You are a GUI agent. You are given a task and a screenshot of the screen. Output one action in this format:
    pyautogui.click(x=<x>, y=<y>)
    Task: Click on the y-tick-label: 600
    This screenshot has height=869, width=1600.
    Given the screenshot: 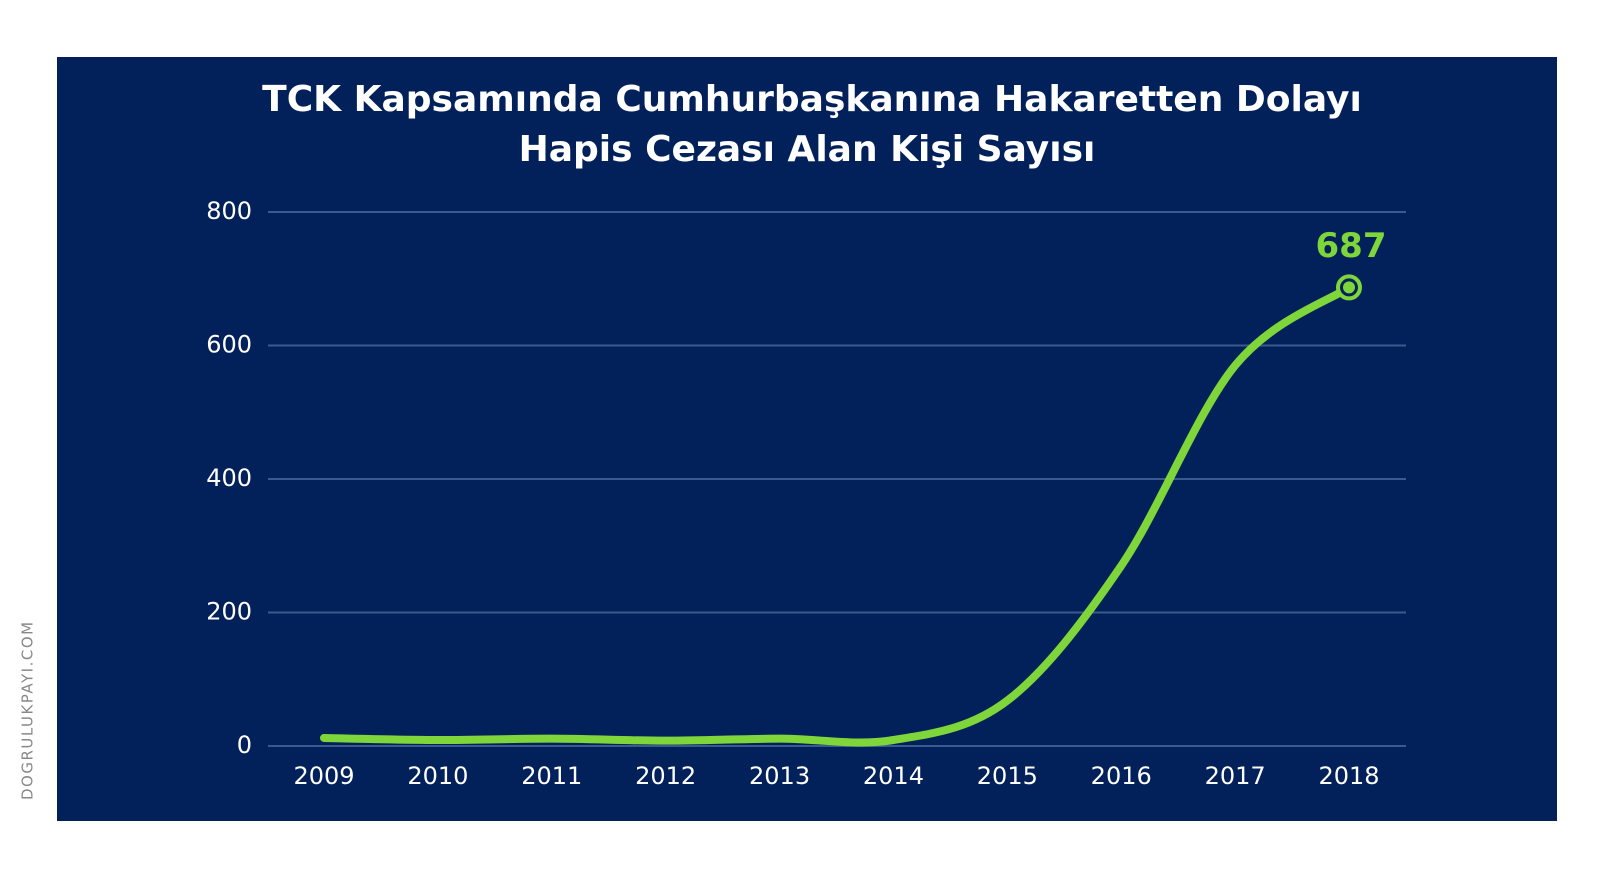 What is the action you would take?
    pyautogui.click(x=229, y=345)
    